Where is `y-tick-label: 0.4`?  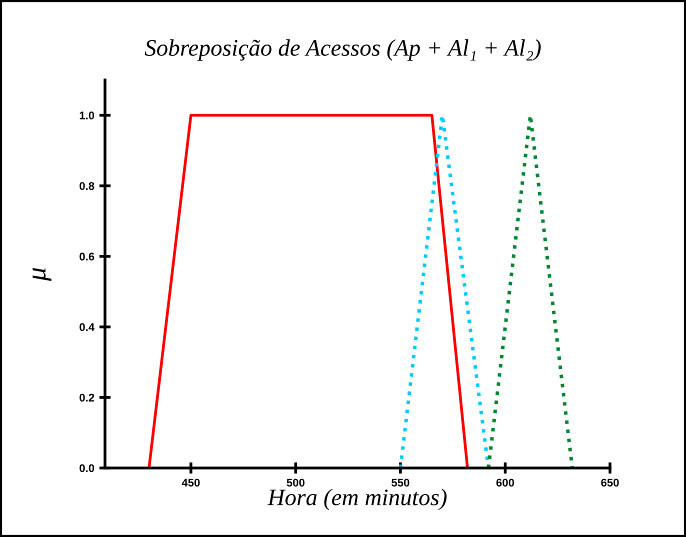
y-tick-label: 0.4 is located at coordinates (87, 327).